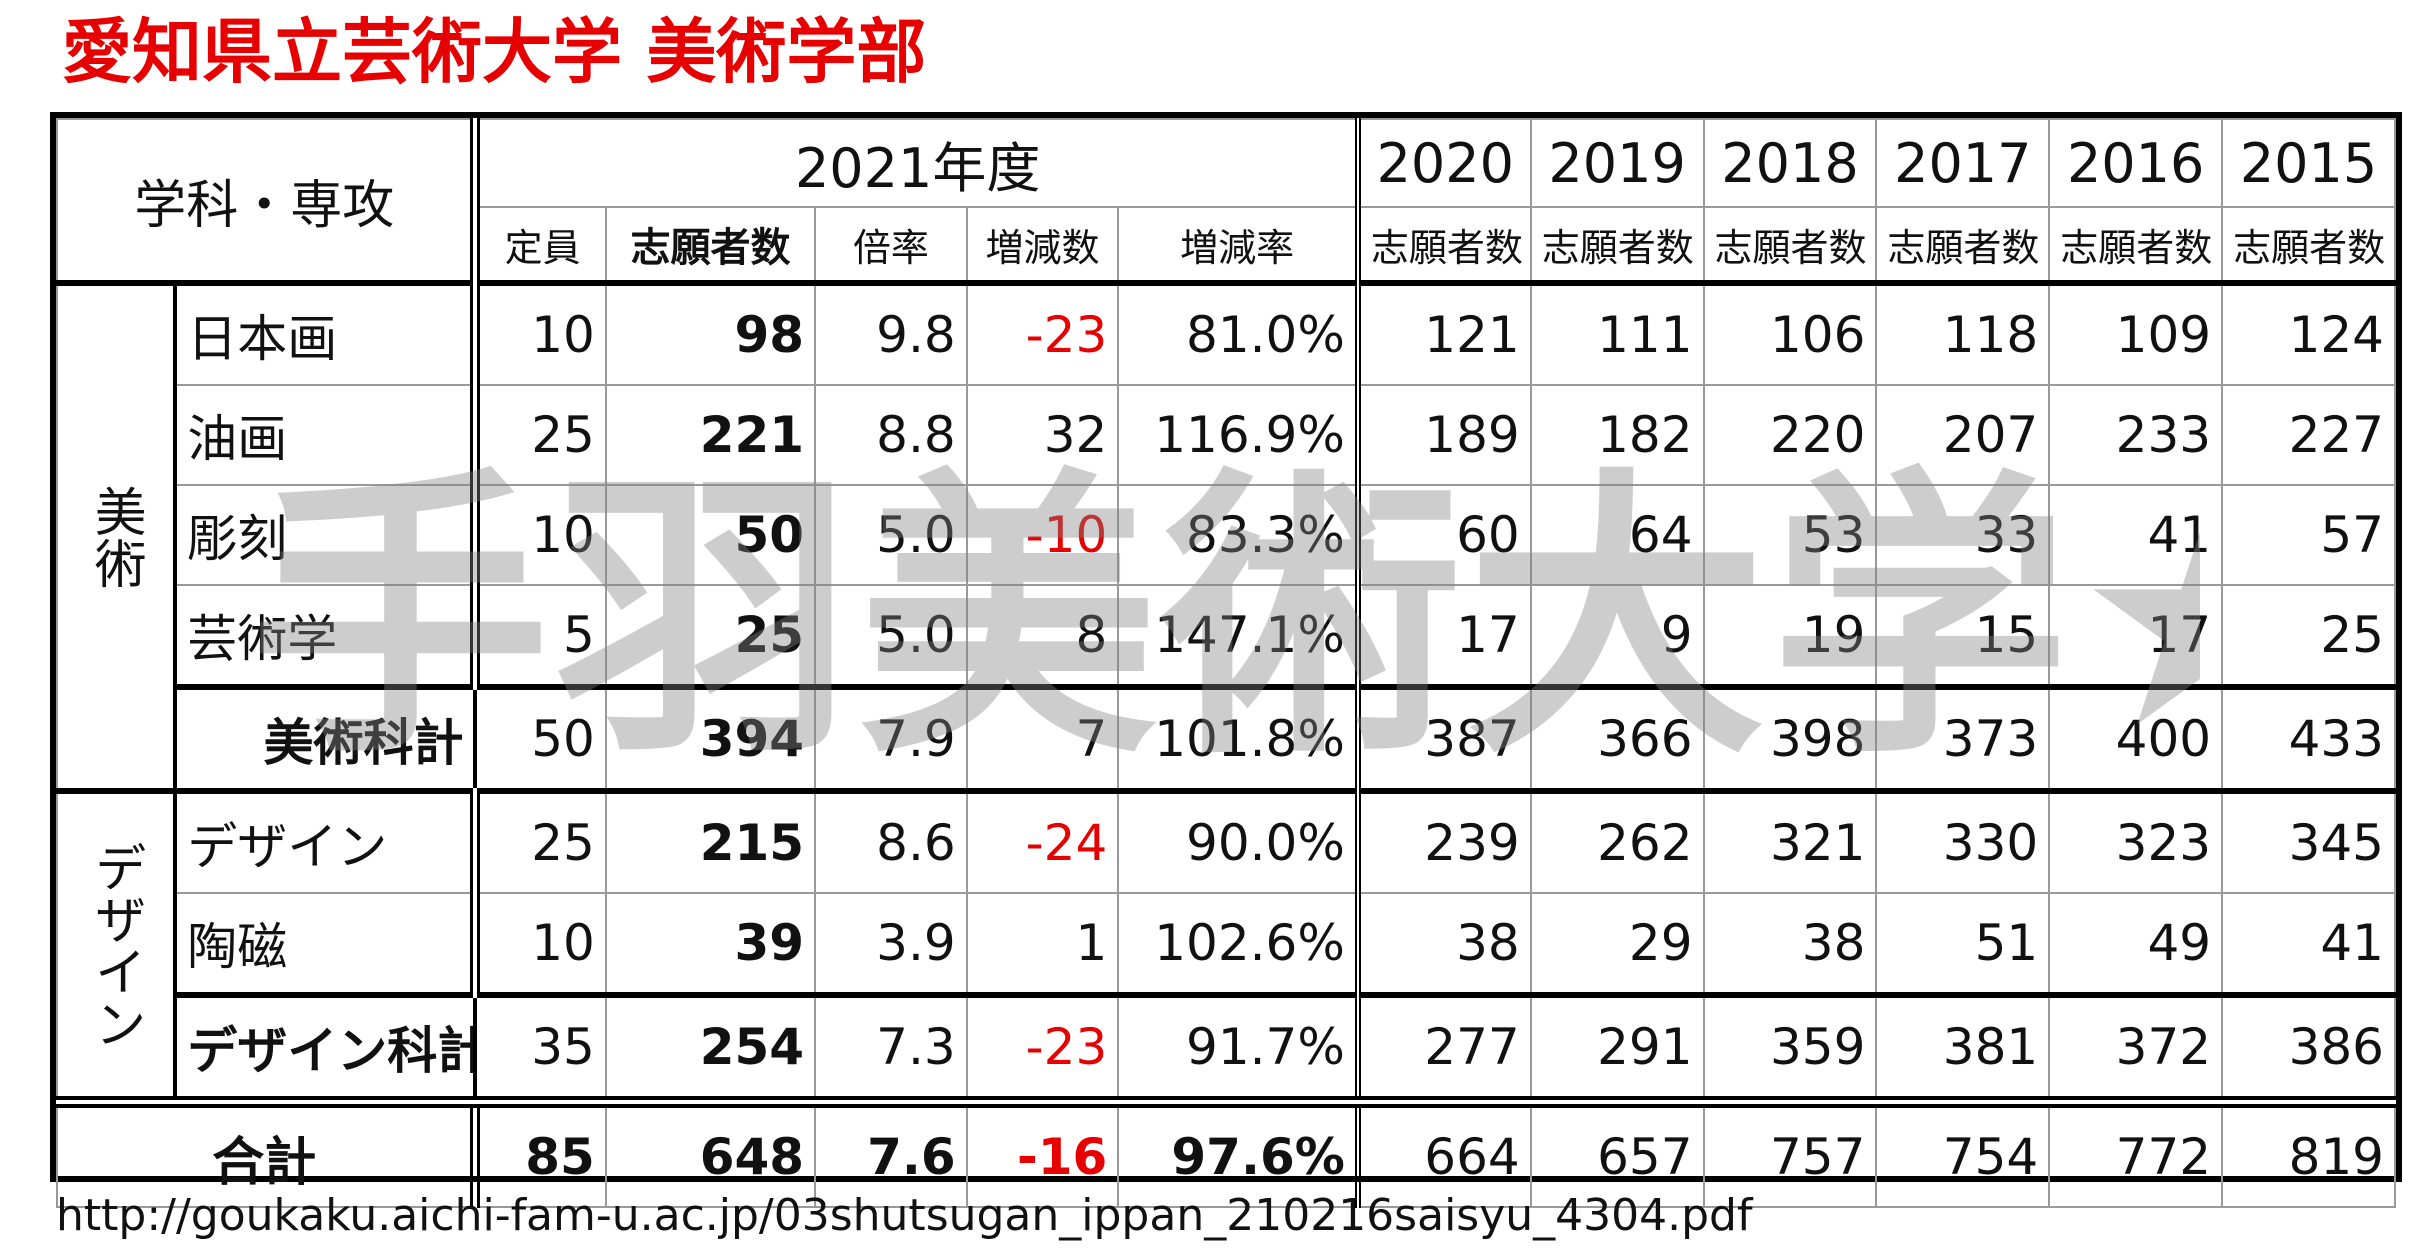 The image size is (2412, 1250). Describe the element at coordinates (1042, 636) in the screenshot. I see `change-cell: 8` at that location.